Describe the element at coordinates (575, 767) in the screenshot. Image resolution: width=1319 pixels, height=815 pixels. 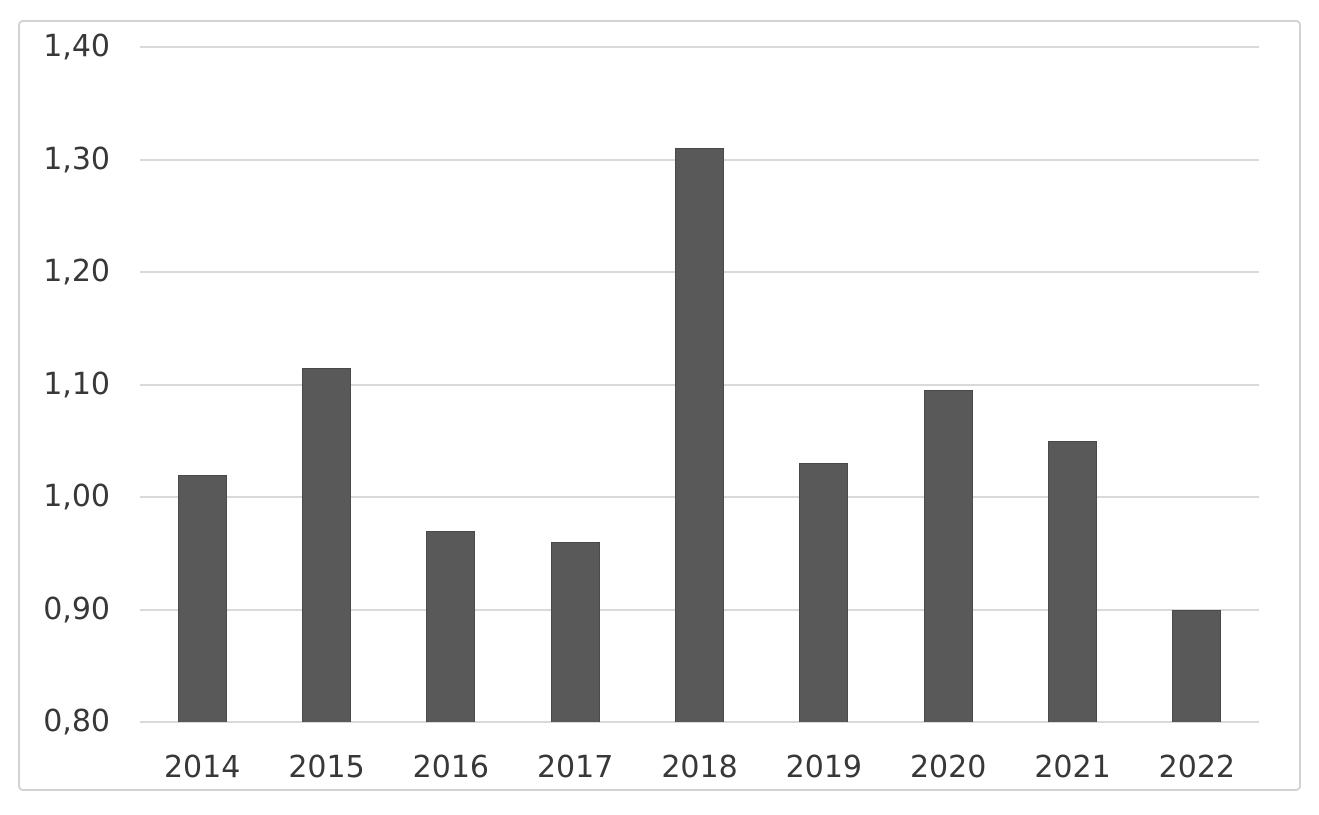
I see `x-tick-label: 2017` at that location.